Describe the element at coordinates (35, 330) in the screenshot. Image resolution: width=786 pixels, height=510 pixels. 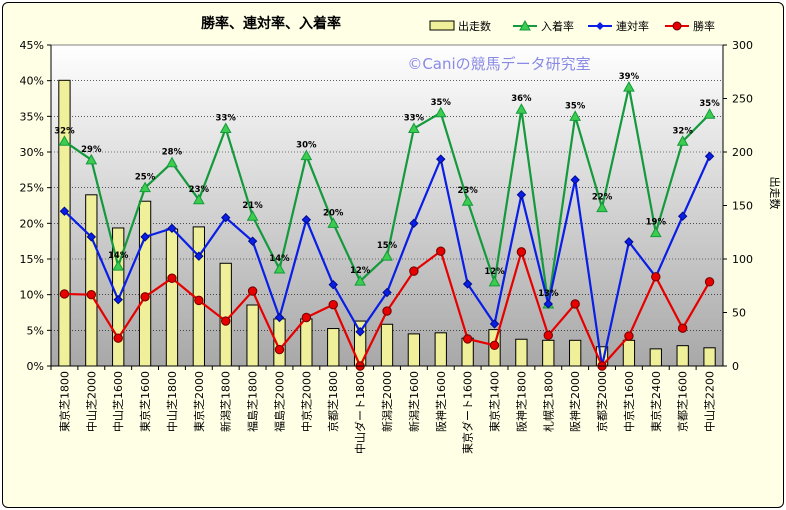
I see `y-tick-label: 5%` at that location.